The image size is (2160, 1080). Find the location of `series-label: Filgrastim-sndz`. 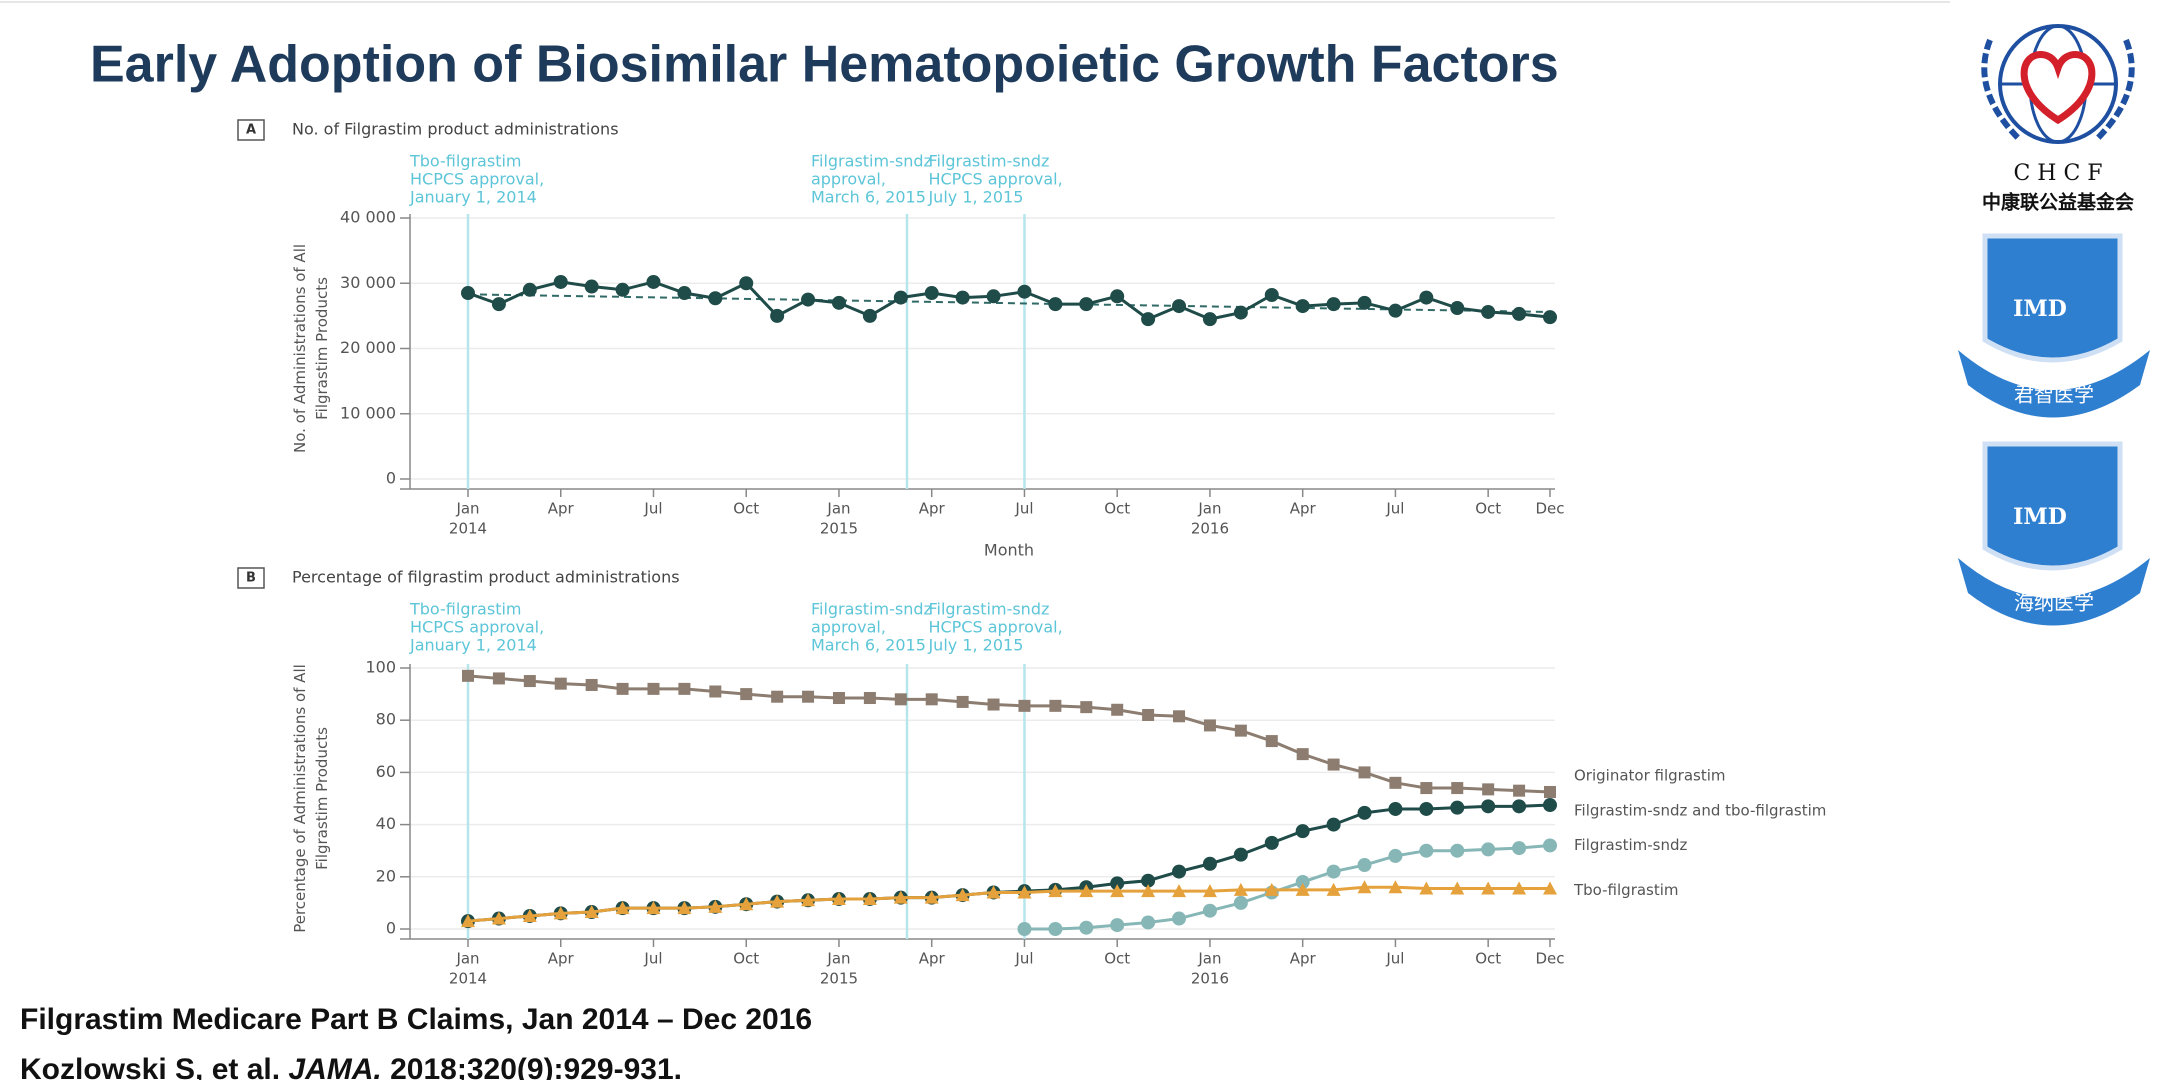

series-label: Filgrastim-sndz is located at coordinates (1630, 845).